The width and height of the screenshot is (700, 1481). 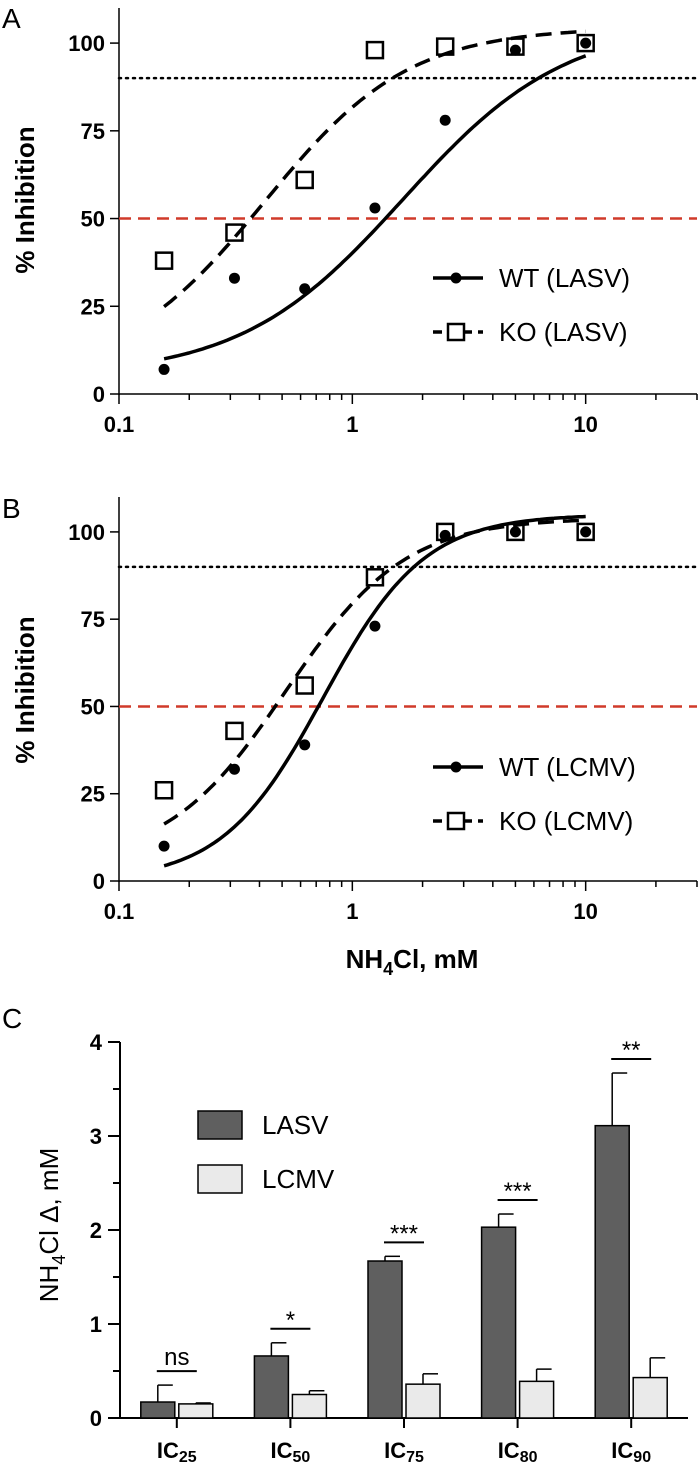 What do you see at coordinates (642, 1457) in the screenshot?
I see `category-label-sub: 90` at bounding box center [642, 1457].